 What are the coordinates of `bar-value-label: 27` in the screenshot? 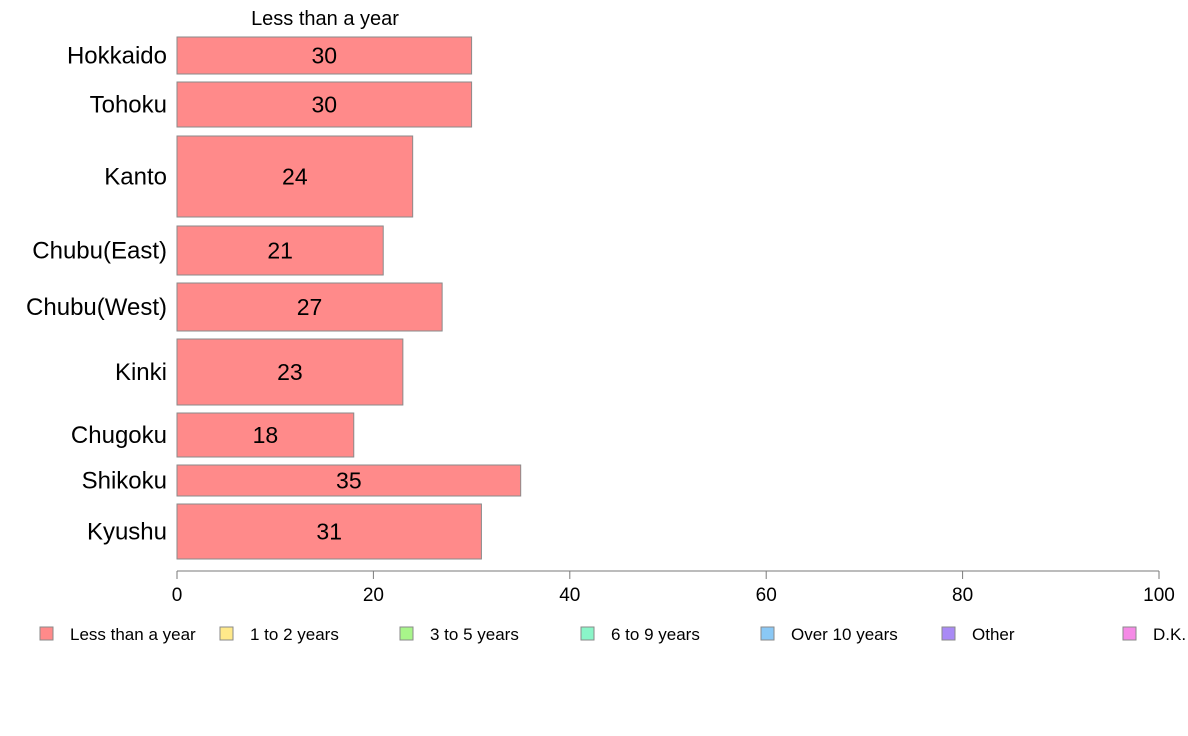 It's located at (310, 307).